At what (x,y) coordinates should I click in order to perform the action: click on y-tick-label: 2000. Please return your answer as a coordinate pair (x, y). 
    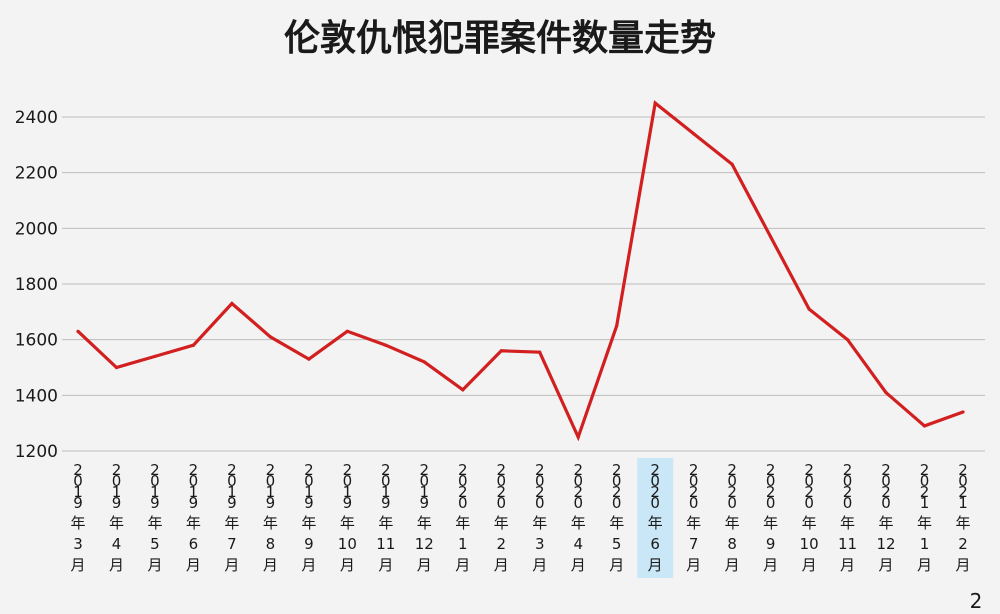
    Looking at the image, I should click on (36, 229).